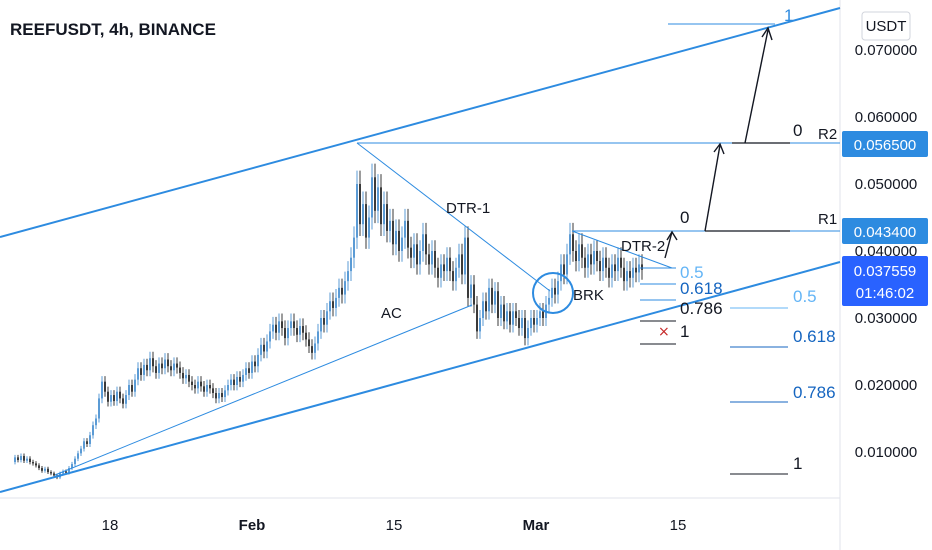  I want to click on fib-large: 0.5 0.618 0.786 1, so click(783, 381).